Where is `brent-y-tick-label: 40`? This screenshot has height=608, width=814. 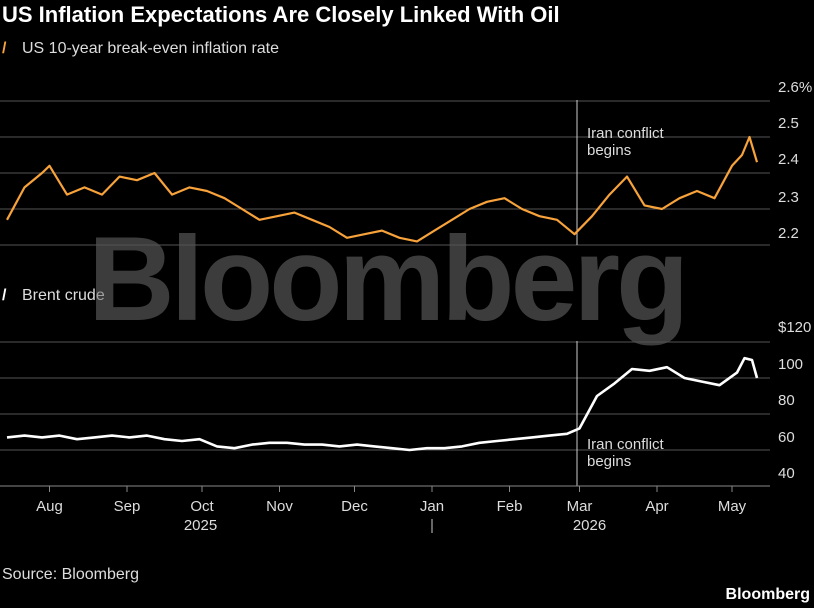 brent-y-tick-label: 40 is located at coordinates (786, 473).